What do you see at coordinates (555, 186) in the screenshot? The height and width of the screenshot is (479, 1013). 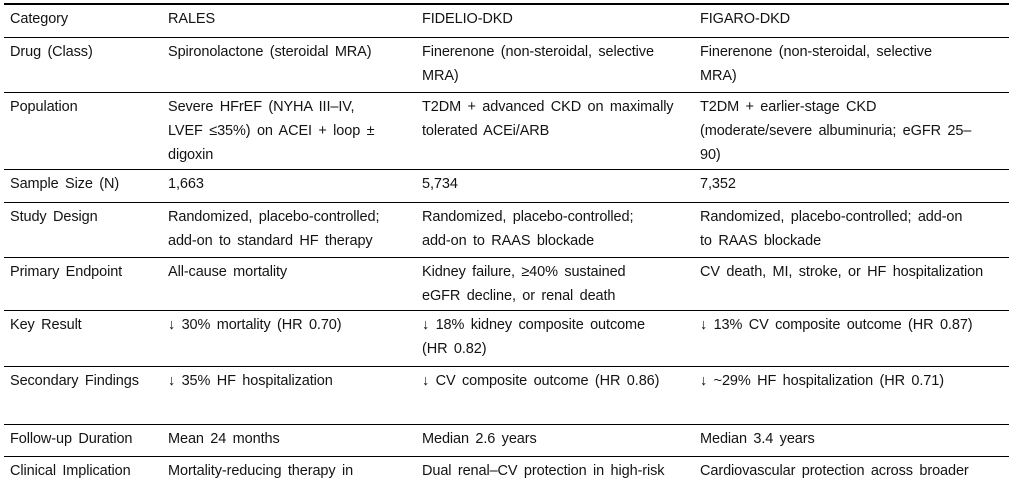 I see `fidelio-cell: 5,734` at bounding box center [555, 186].